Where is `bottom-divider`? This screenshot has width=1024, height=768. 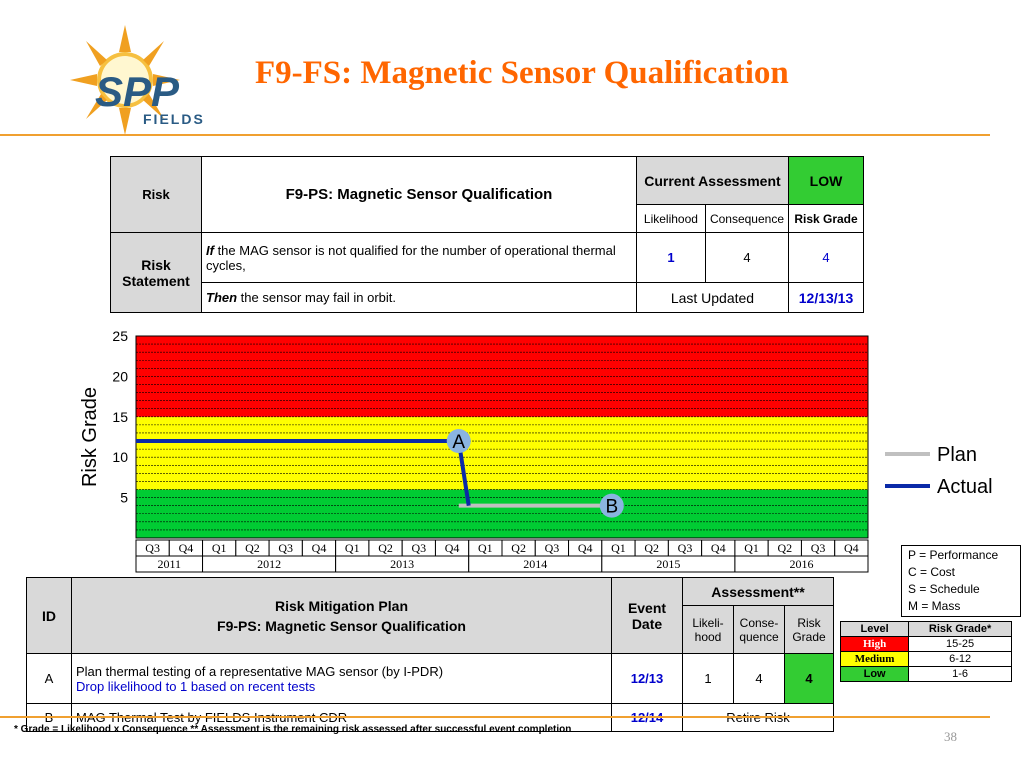 bottom-divider is located at coordinates (495, 717).